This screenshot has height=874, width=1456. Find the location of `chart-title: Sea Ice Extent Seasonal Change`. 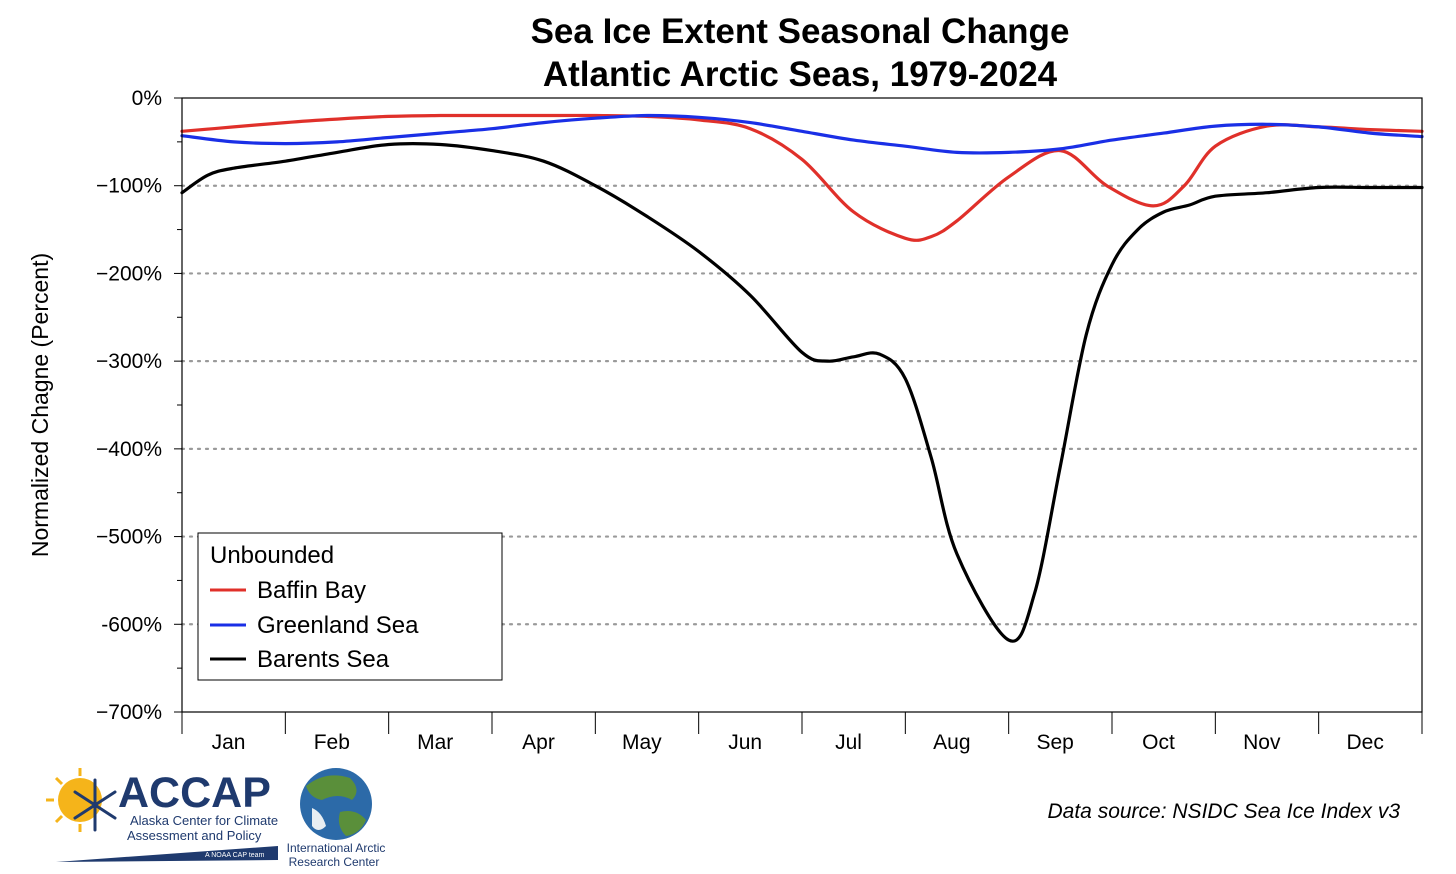

chart-title: Sea Ice Extent Seasonal Change is located at coordinates (800, 31).